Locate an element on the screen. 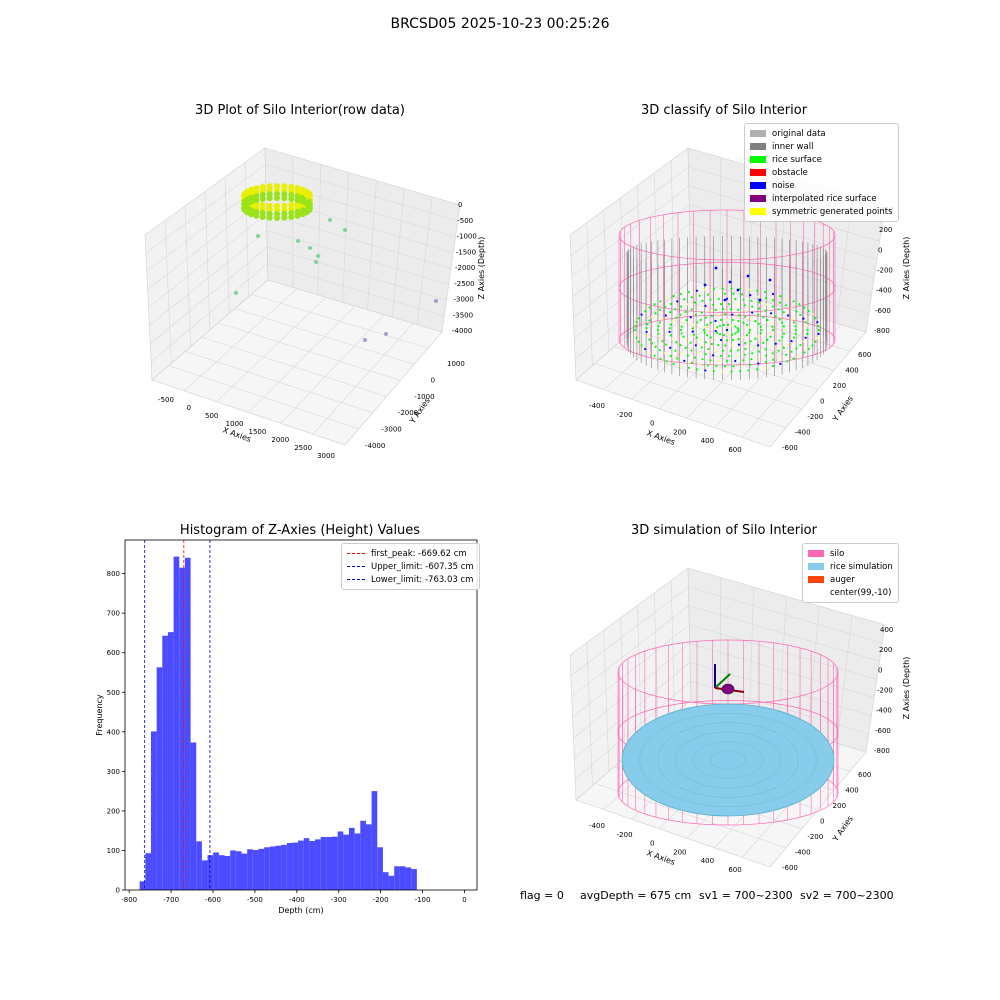 This screenshot has height=1000, width=1000. rice-simulation-mesh is located at coordinates (728, 760).